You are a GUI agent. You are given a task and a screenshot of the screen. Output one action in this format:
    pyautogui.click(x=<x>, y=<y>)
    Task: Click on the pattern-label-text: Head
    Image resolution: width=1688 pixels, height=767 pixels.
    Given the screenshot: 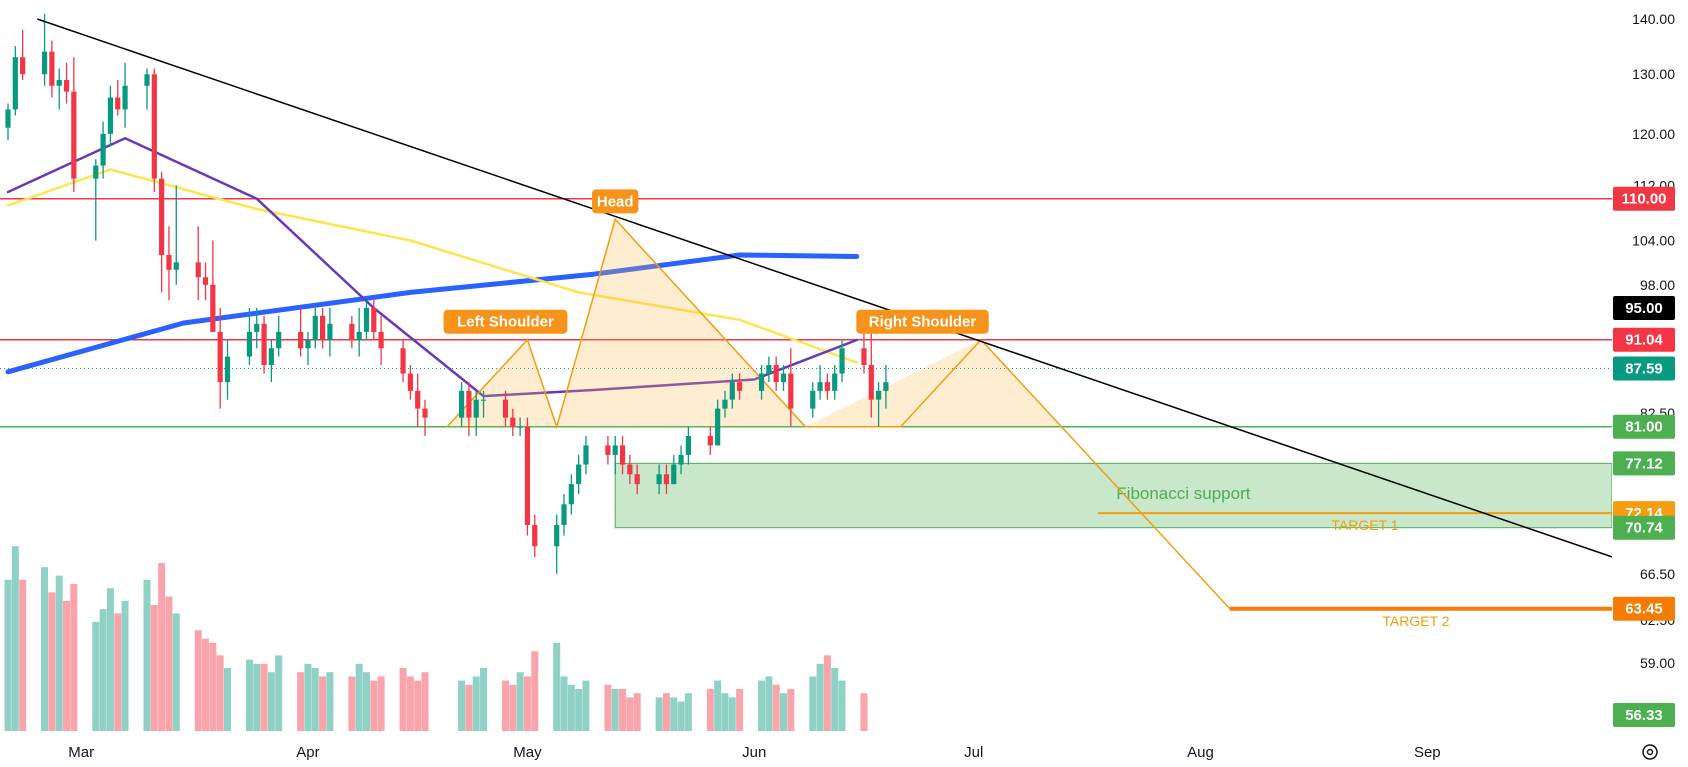 What is the action you would take?
    pyautogui.click(x=615, y=201)
    